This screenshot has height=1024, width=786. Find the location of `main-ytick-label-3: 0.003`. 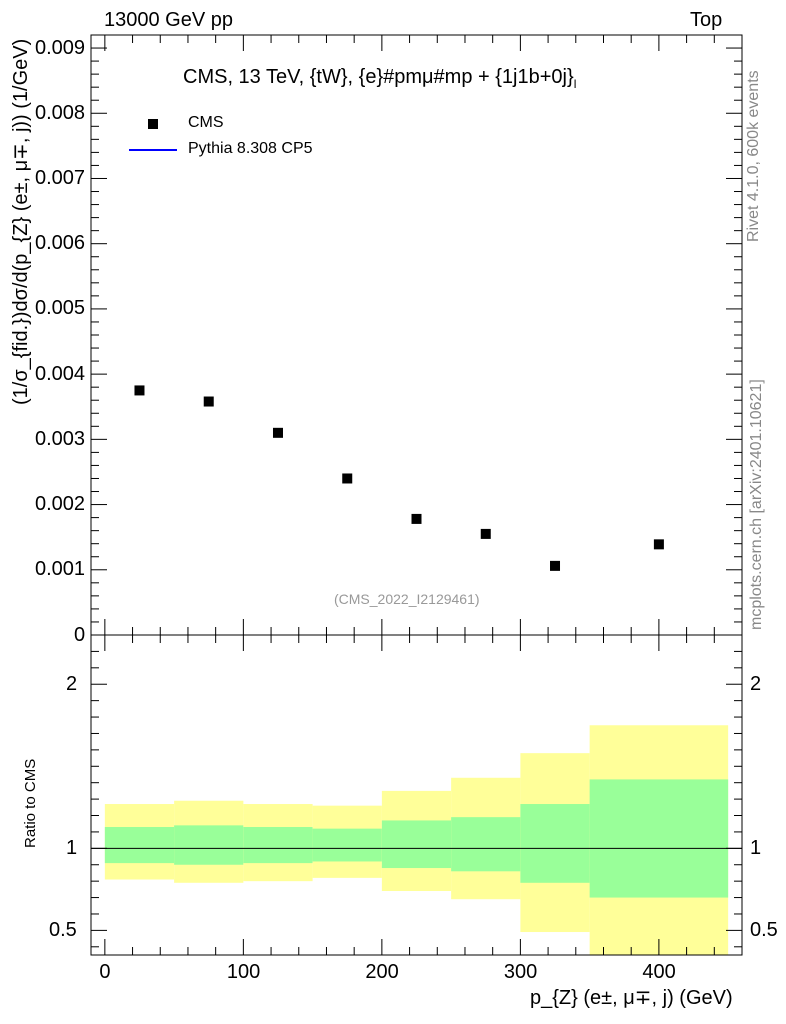

main-ytick-label-3: 0.003 is located at coordinates (60, 438).